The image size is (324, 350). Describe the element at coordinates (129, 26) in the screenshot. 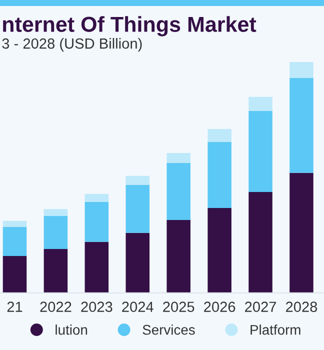

I see `chart-title: nternet Of Things Market` at that location.